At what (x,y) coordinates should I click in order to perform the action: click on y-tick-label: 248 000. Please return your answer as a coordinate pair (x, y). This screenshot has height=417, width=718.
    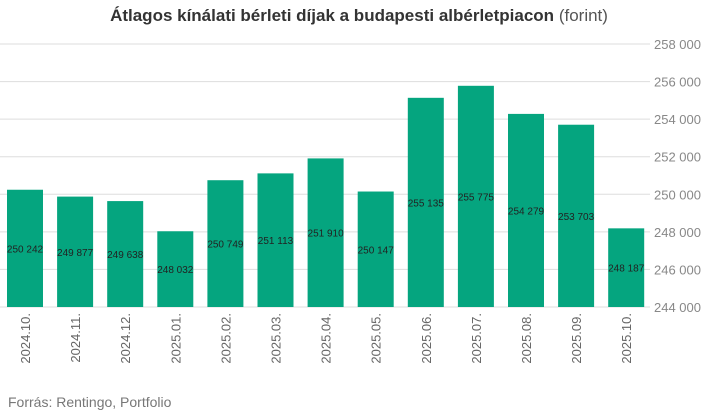
    Looking at the image, I should click on (677, 232).